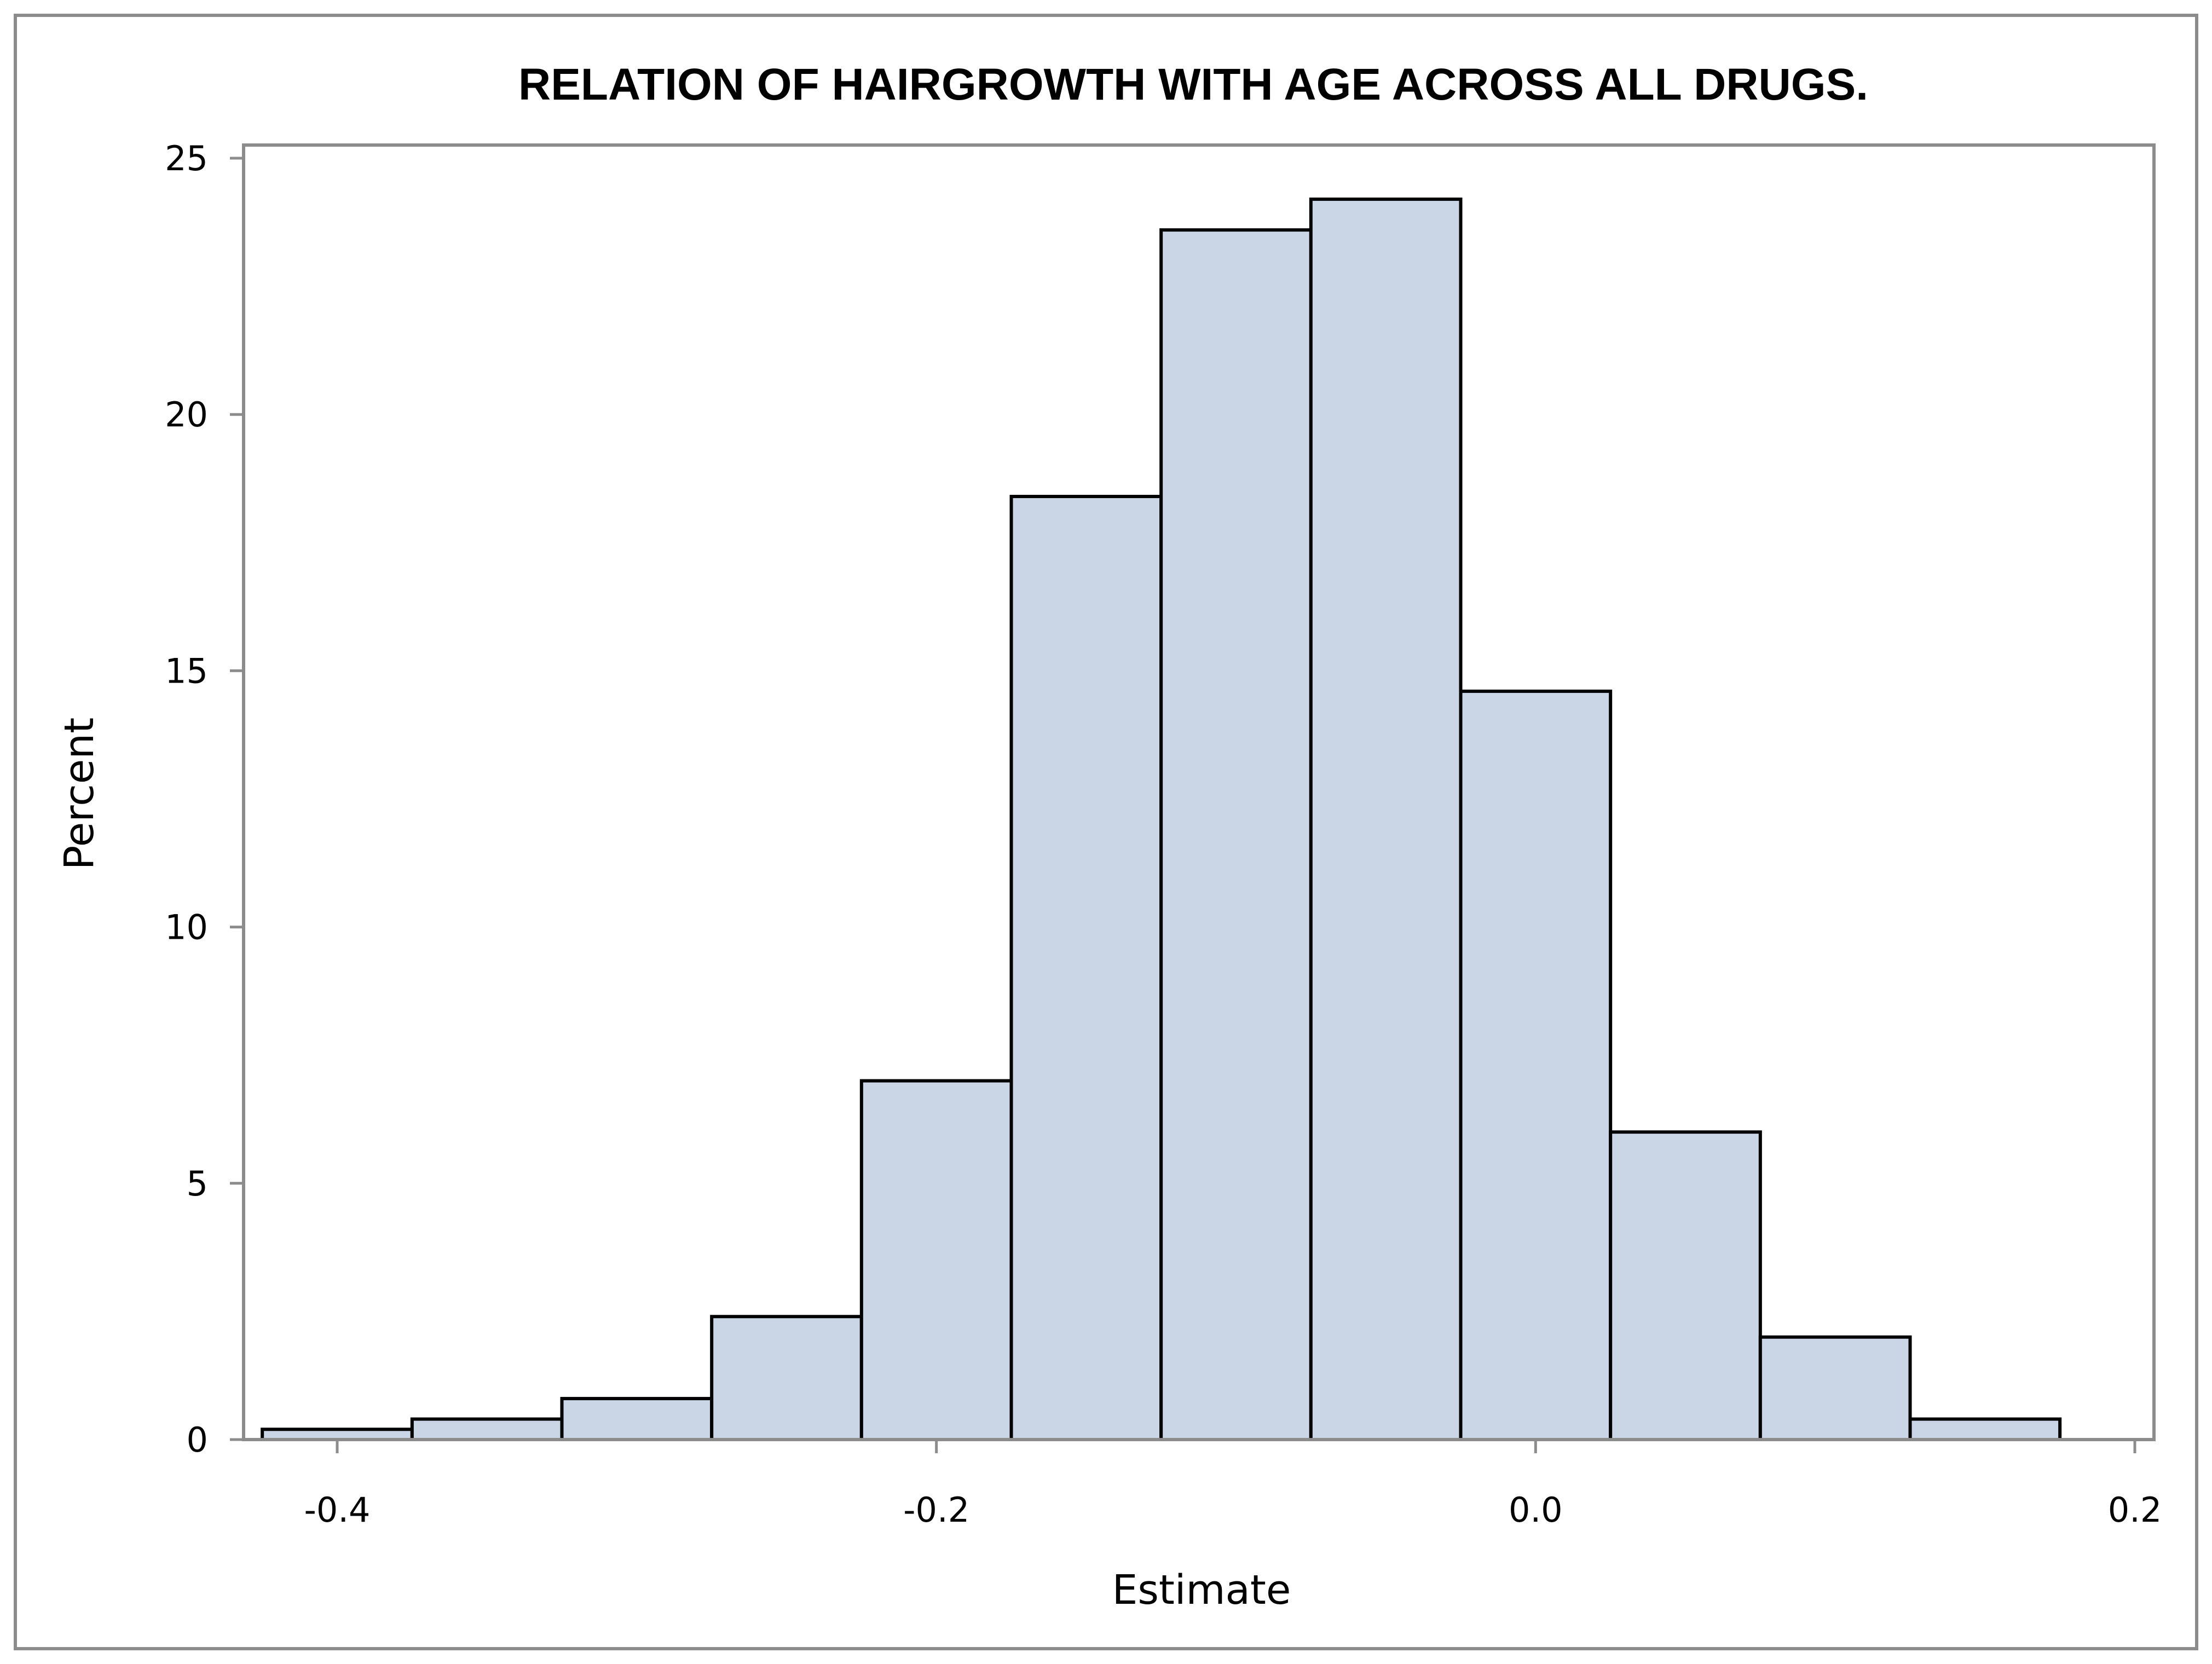 The width and height of the screenshot is (2212, 1664). Describe the element at coordinates (79, 794) in the screenshot. I see `y-axis-label: Percent` at that location.